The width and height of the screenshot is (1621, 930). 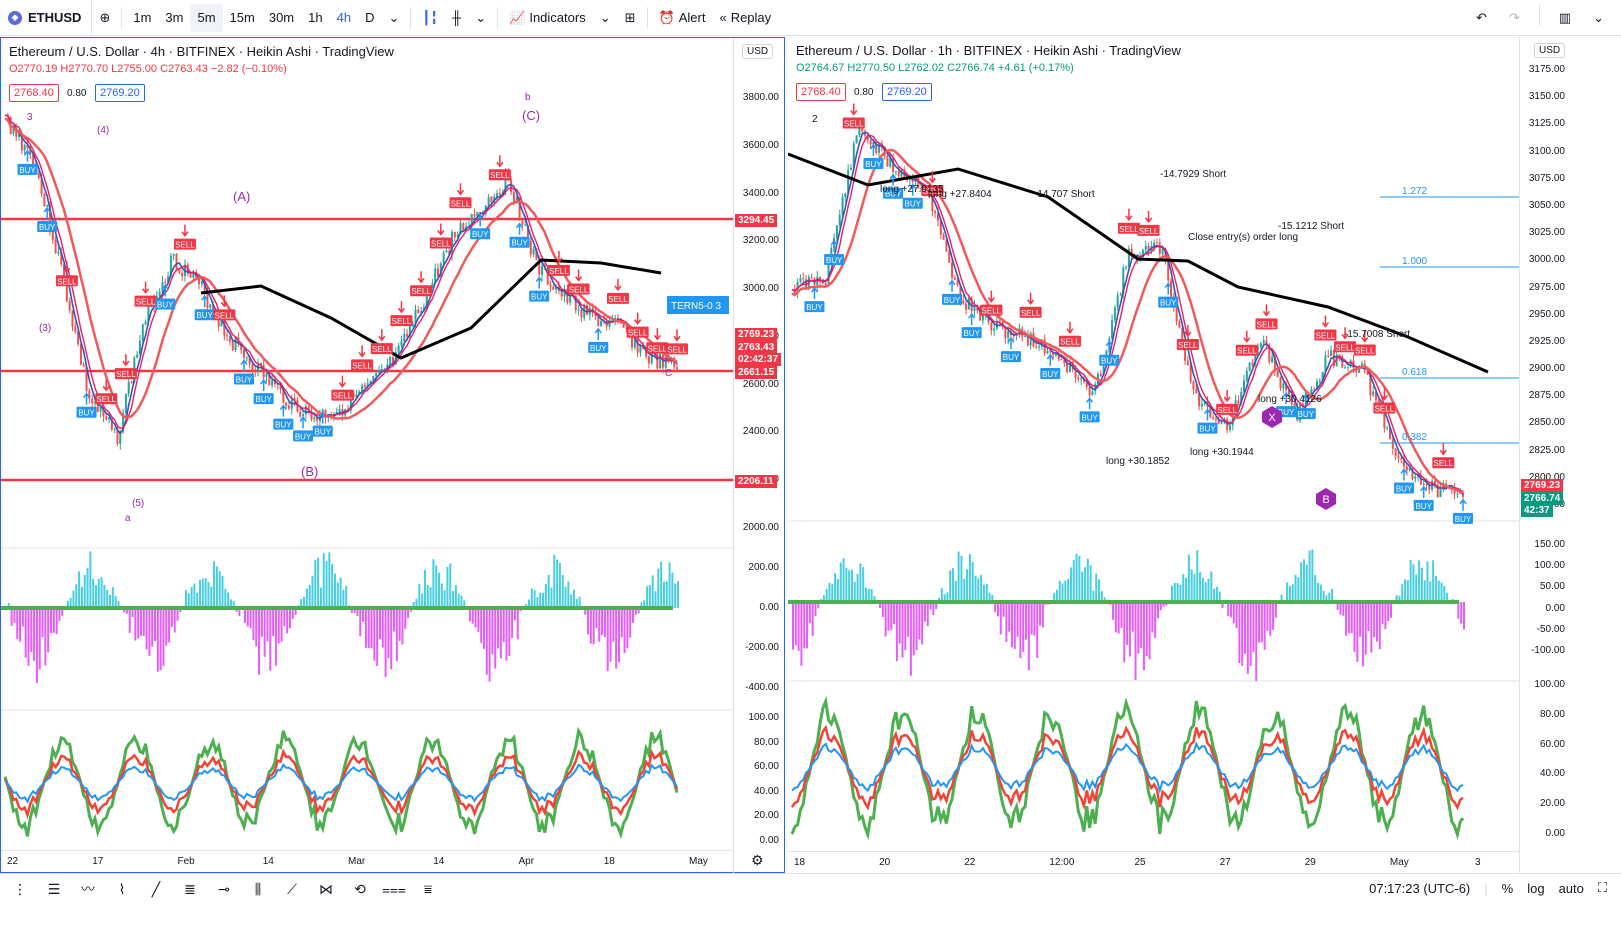 What do you see at coordinates (326, 888) in the screenshot?
I see `xabcd-pattern-icon: ⋈` at bounding box center [326, 888].